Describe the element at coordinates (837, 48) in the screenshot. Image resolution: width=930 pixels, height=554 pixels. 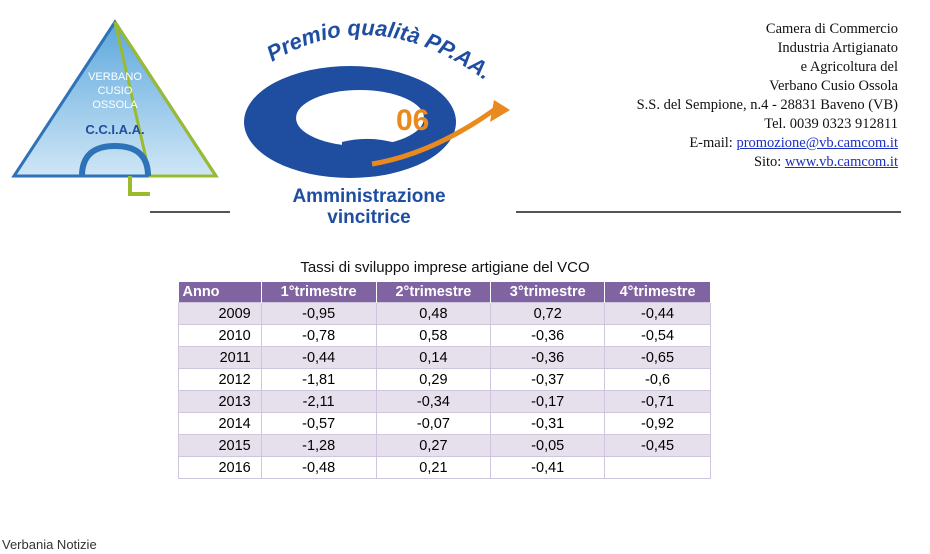
I see `contact-line: Industria Artigianato` at that location.